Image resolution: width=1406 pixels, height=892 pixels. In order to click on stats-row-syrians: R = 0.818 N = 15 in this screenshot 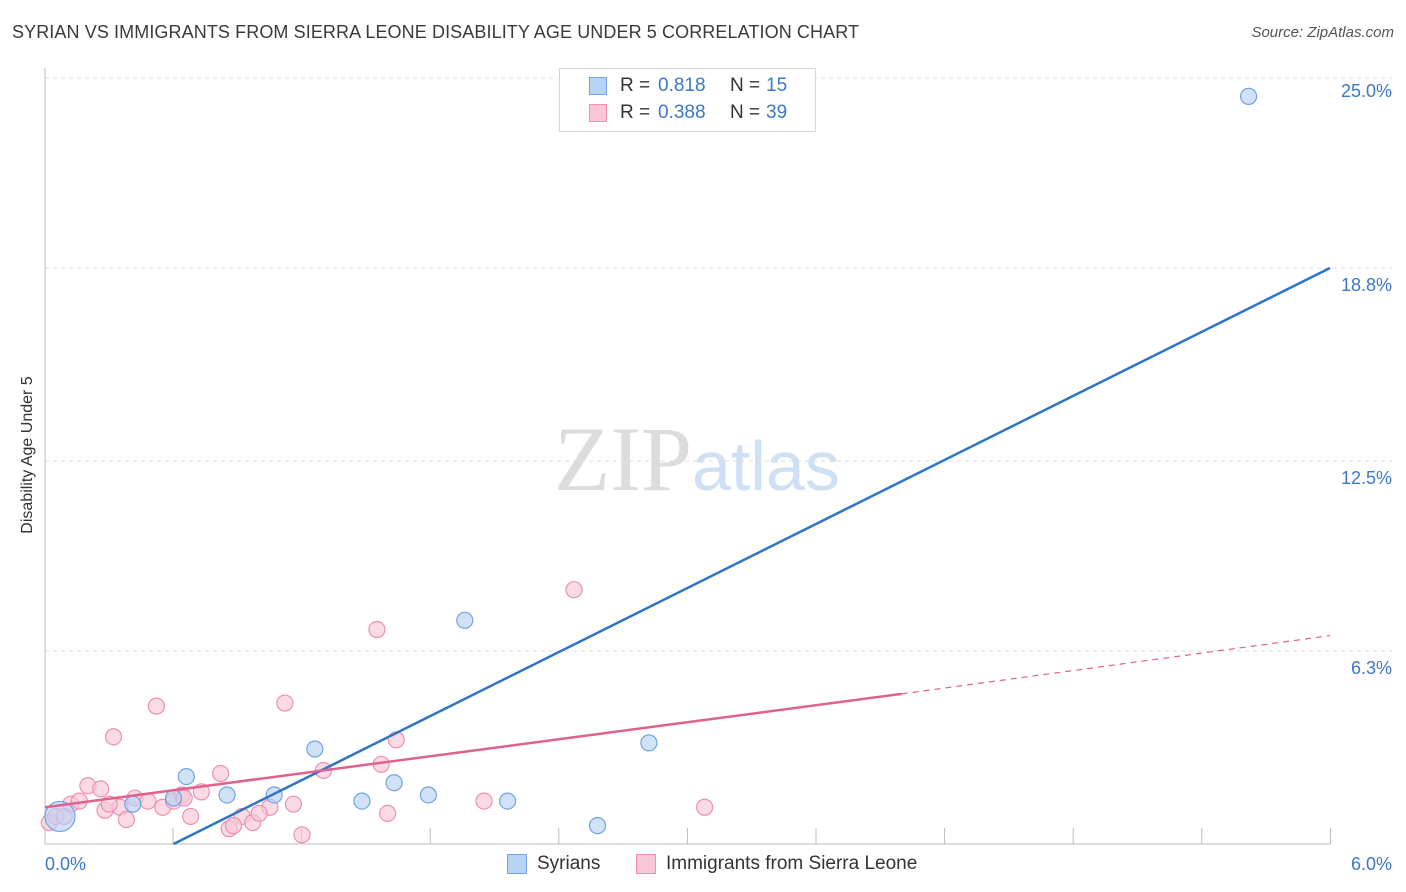, I will do `click(703, 86)`.